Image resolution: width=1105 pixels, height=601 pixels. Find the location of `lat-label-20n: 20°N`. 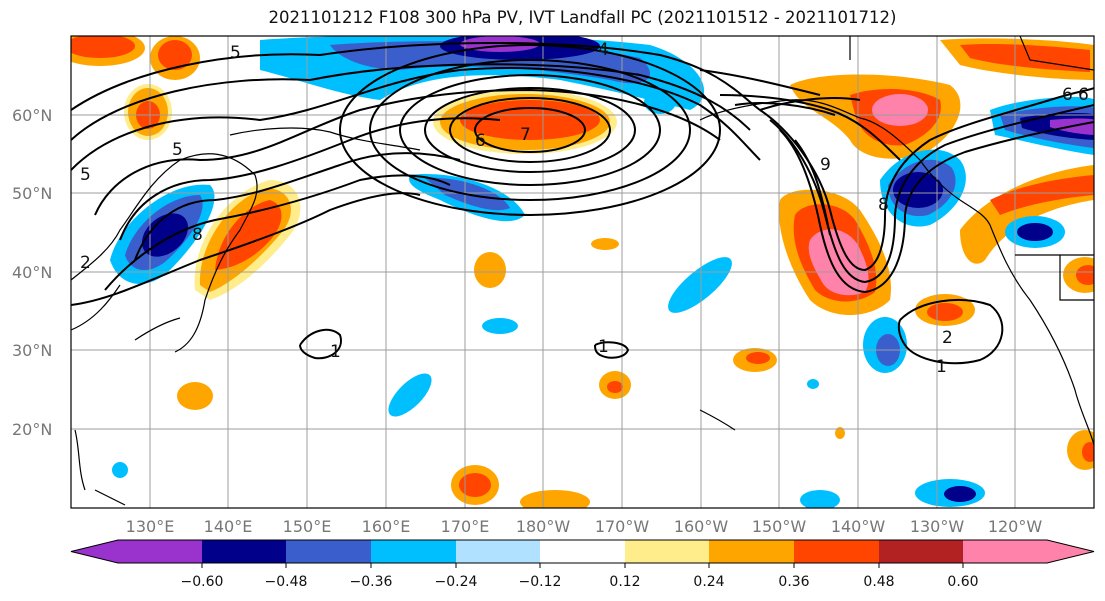

lat-label-20n: 20°N is located at coordinates (32, 429).